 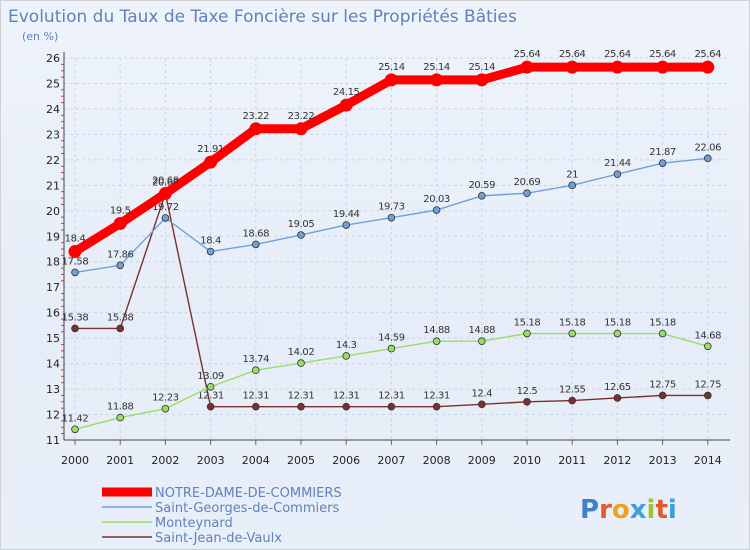 I want to click on data-label: 19.72, so click(x=165, y=207).